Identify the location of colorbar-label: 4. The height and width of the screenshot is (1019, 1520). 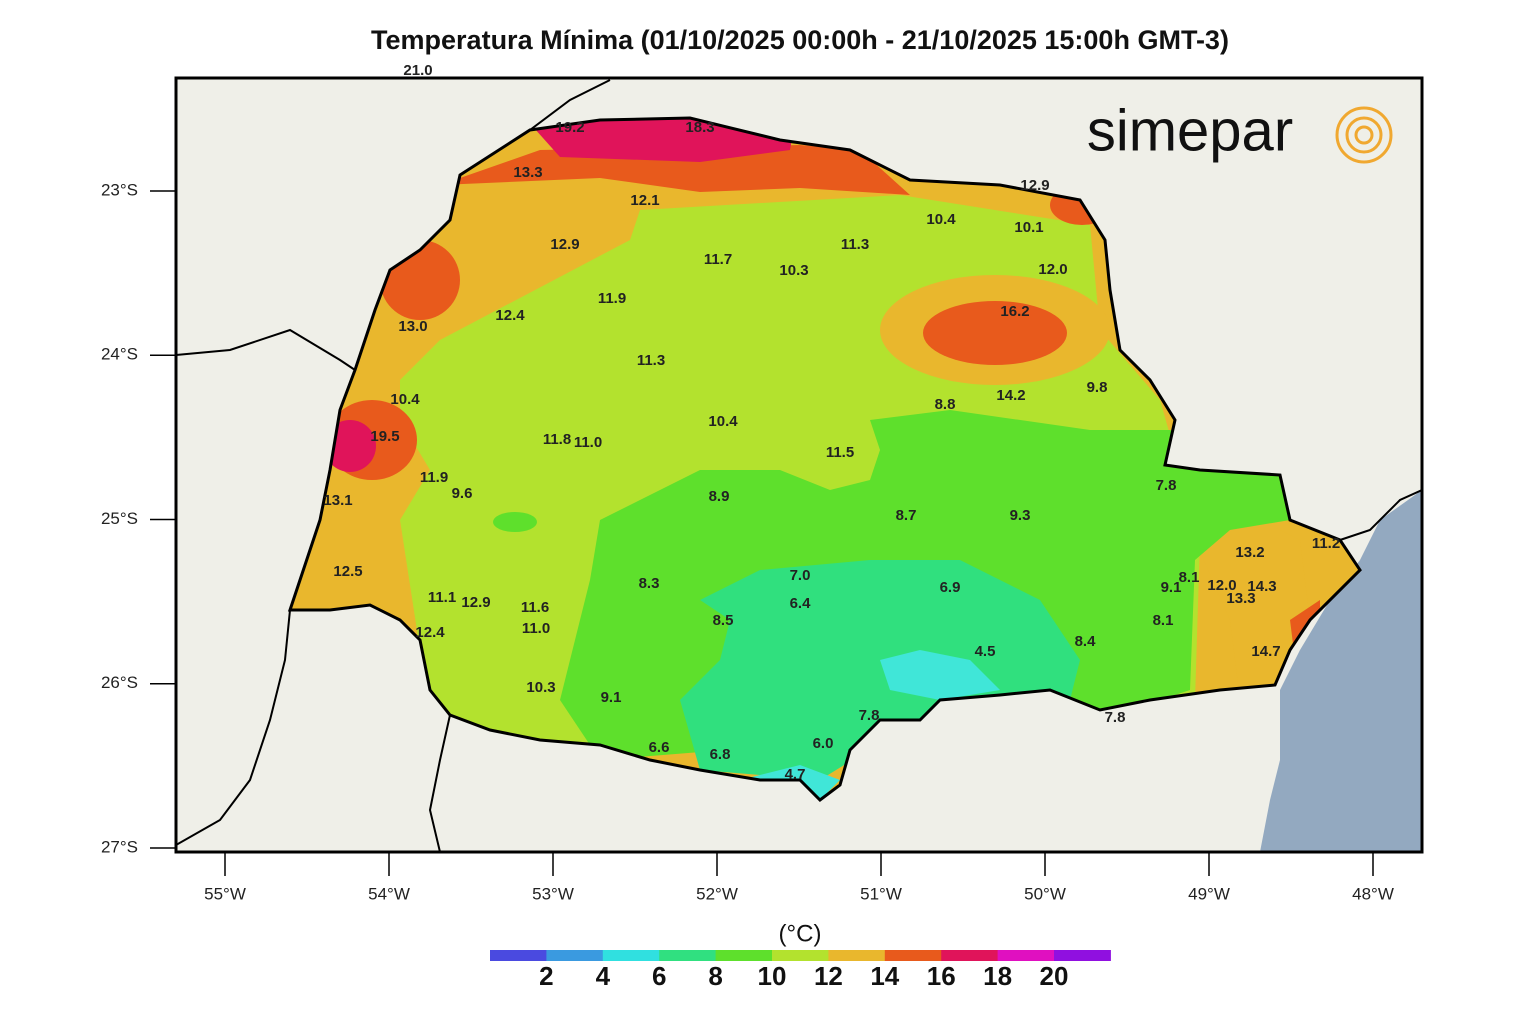
(603, 976).